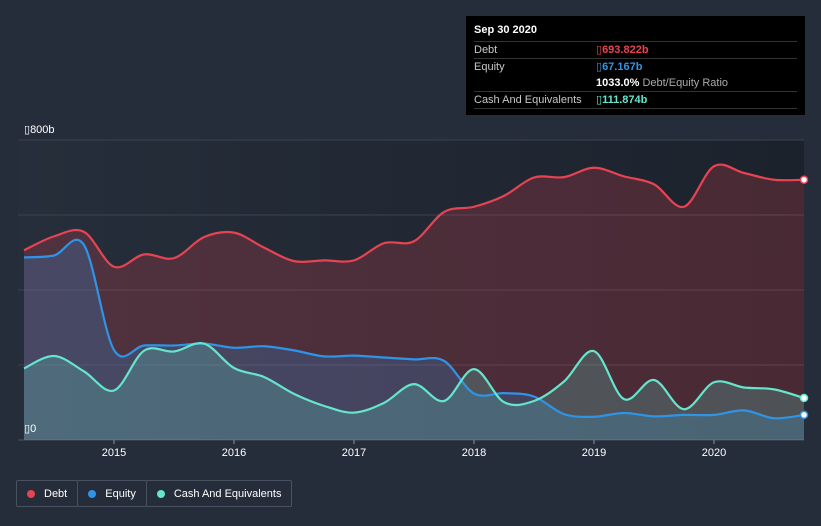  What do you see at coordinates (39, 130) in the screenshot?
I see `y-axis-max-label: ▯800b` at bounding box center [39, 130].